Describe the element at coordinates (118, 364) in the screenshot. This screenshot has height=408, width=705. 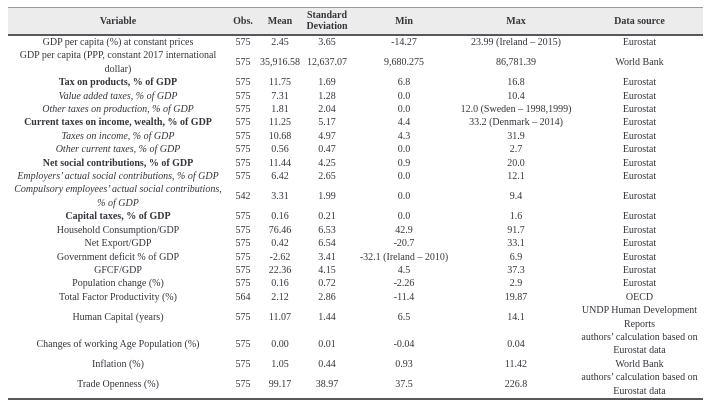
I see `cell-variable: Inflation (%)` at that location.